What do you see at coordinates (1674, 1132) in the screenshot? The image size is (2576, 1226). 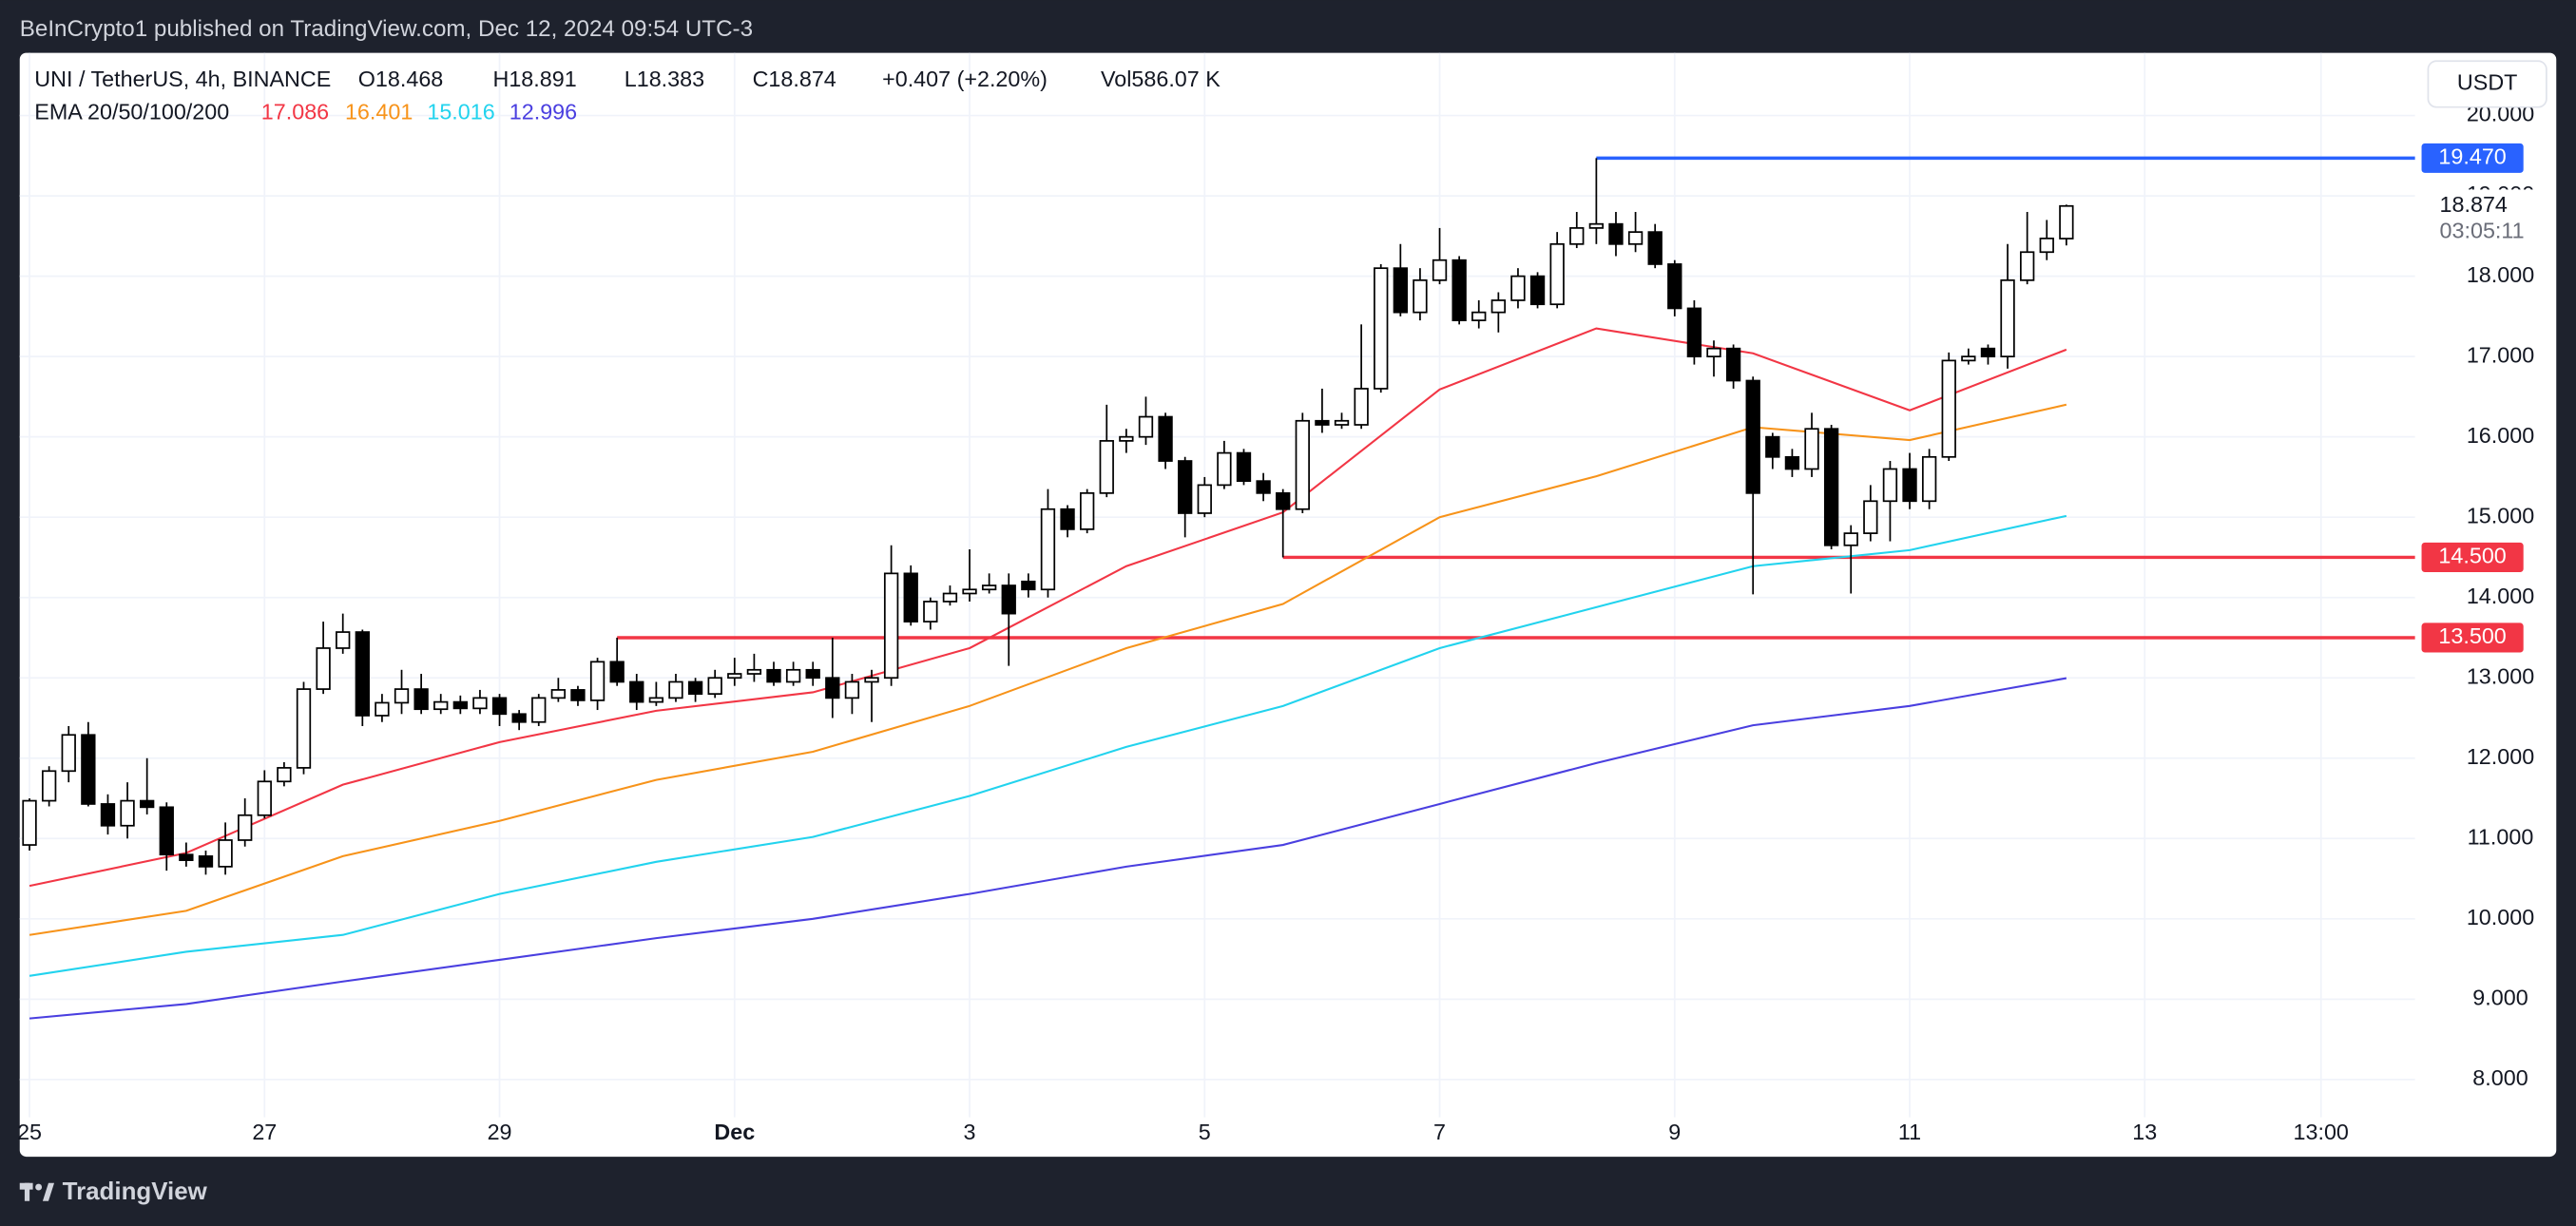 I see `x-tick-label: 9` at bounding box center [1674, 1132].